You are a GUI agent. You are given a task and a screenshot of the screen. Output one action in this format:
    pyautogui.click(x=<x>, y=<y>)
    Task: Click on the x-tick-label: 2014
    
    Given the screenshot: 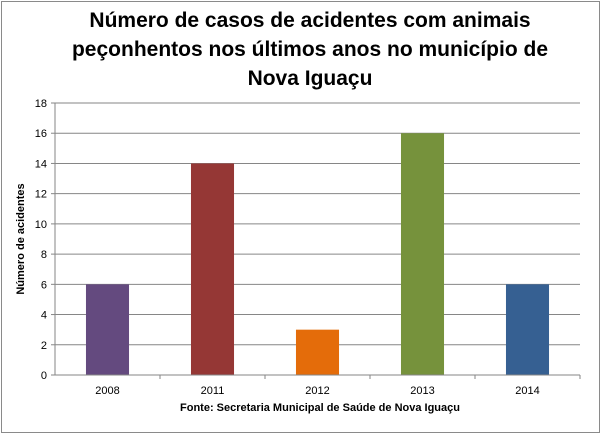 What is the action you would take?
    pyautogui.click(x=527, y=391)
    